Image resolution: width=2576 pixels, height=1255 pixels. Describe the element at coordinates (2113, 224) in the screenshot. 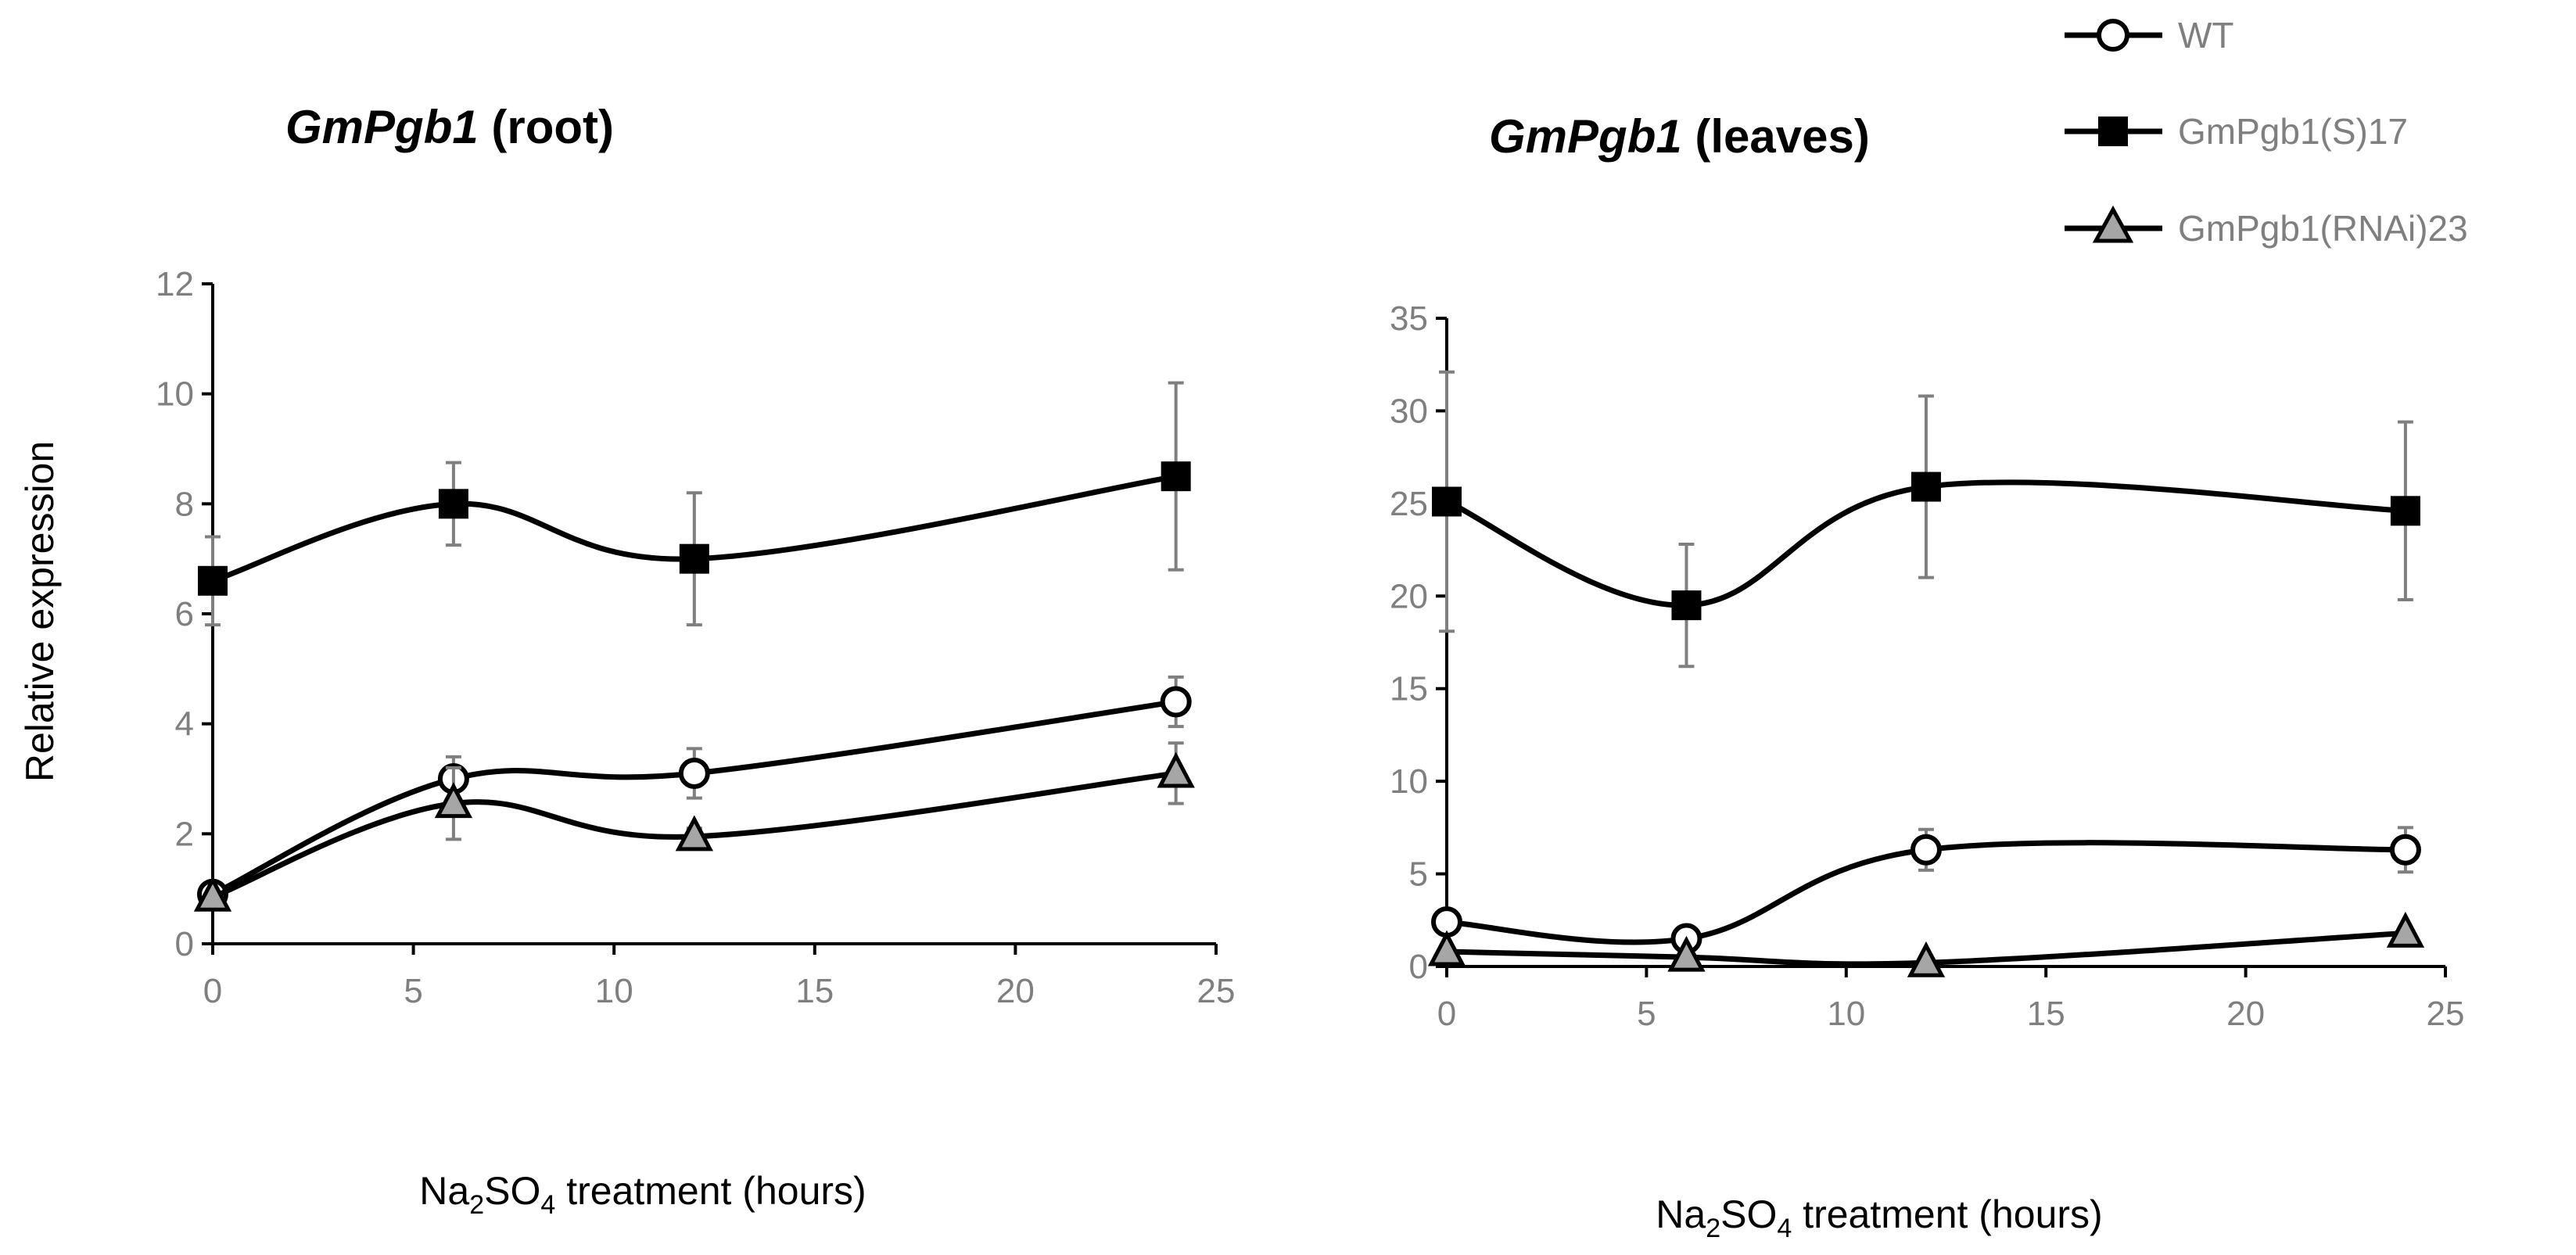

I see `legend-marker-triangle-icon` at that location.